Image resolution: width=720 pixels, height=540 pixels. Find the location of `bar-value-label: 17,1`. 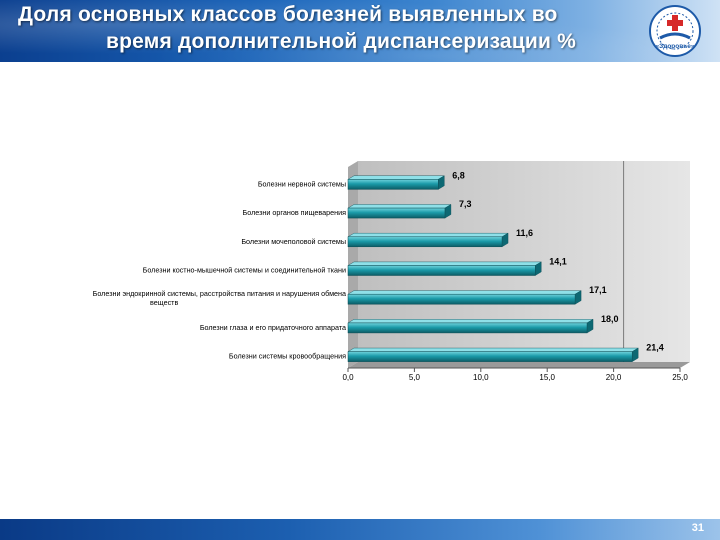

bar-value-label: 17,1 is located at coordinates (598, 290).